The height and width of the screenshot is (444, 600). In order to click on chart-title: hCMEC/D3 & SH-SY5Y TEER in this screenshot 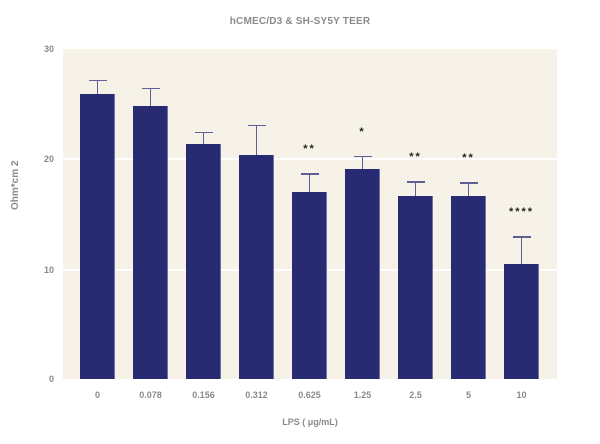, I will do `click(300, 21)`.